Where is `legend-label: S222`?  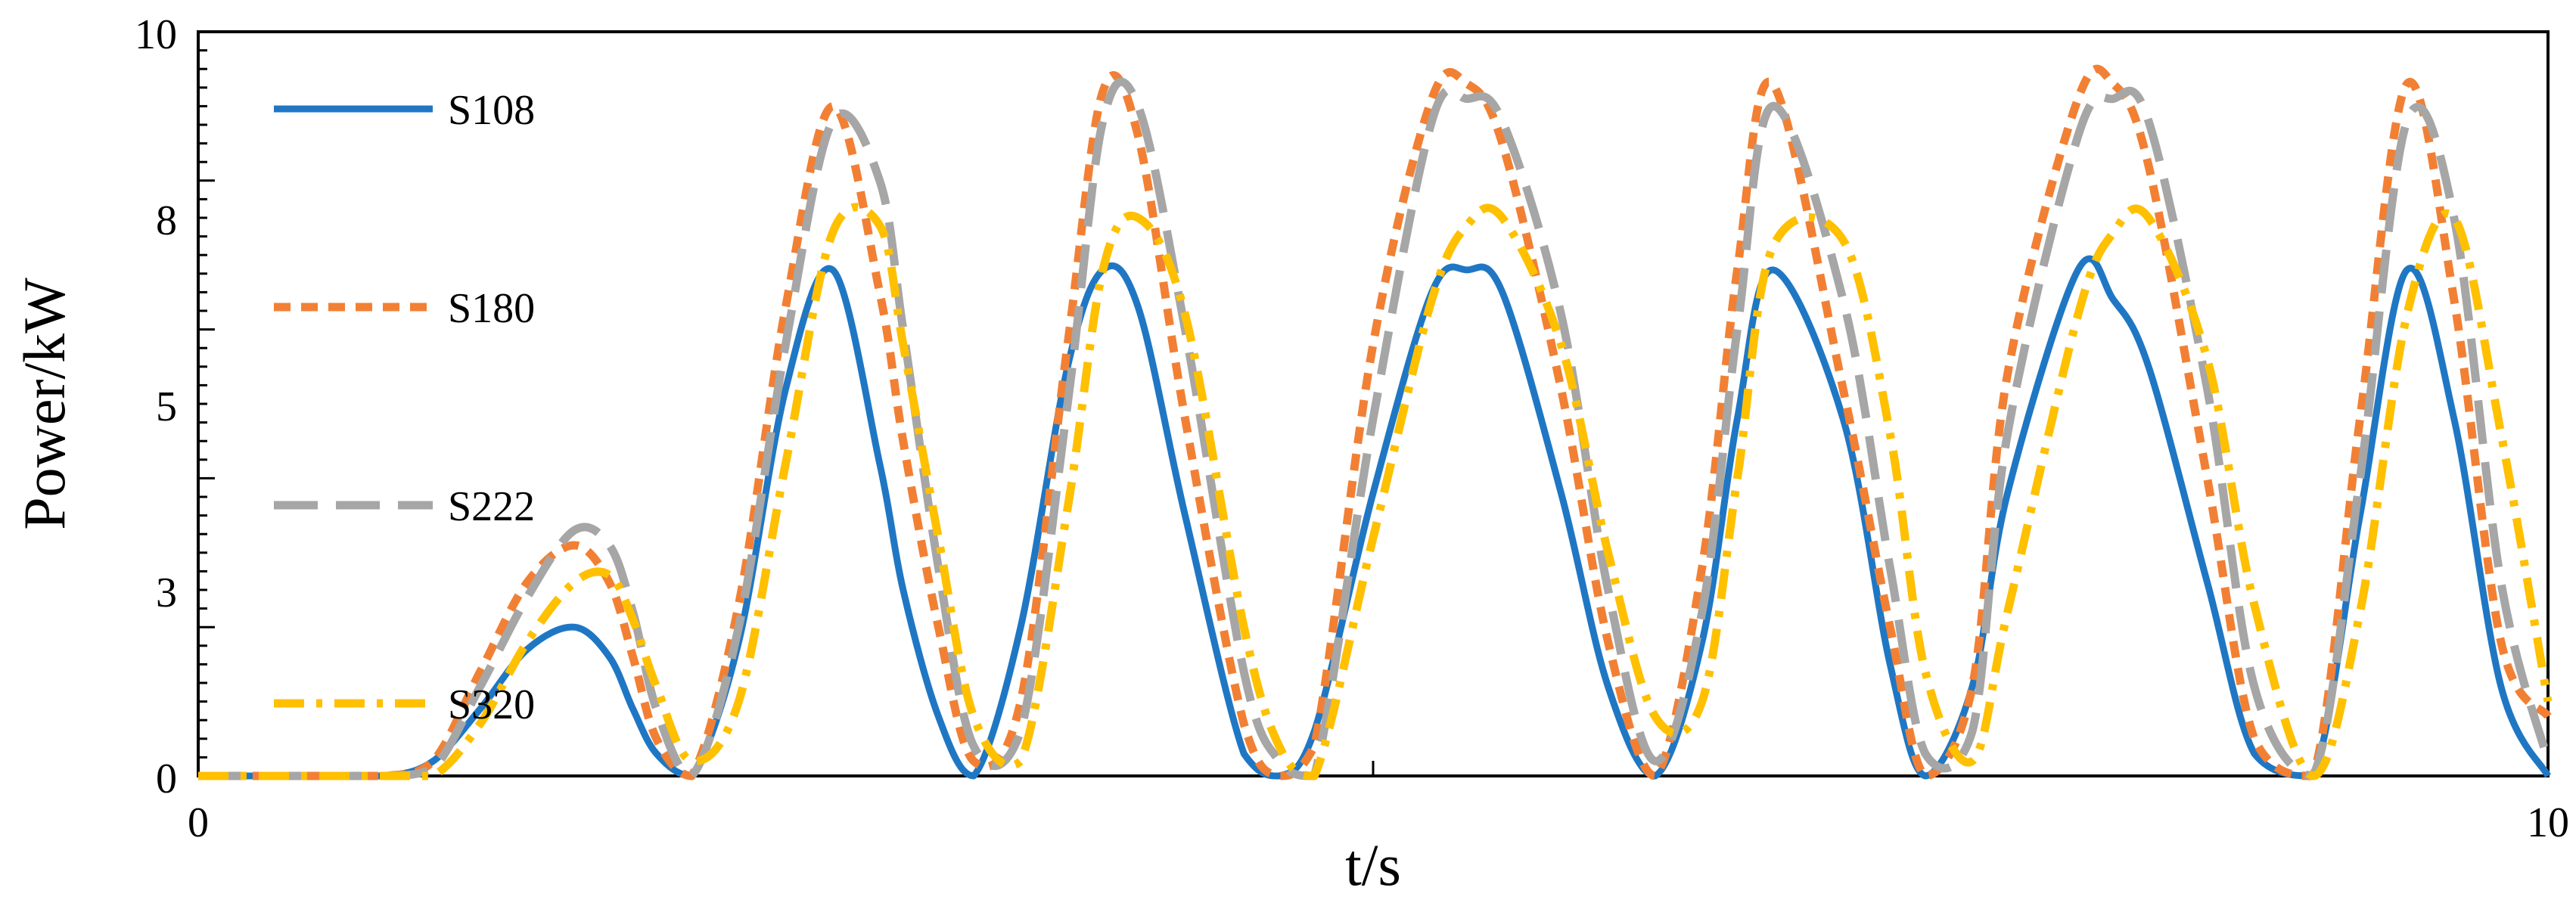
legend-label: S222 is located at coordinates (491, 506).